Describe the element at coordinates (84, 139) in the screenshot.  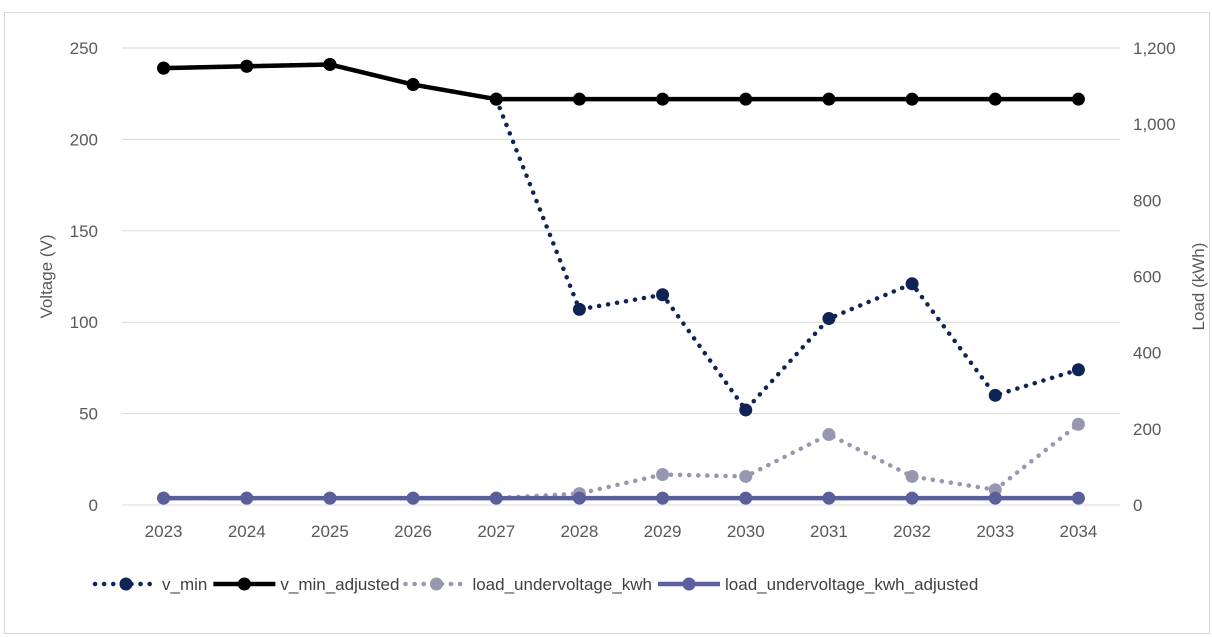
I see `y-left-tick-label: 200` at that location.